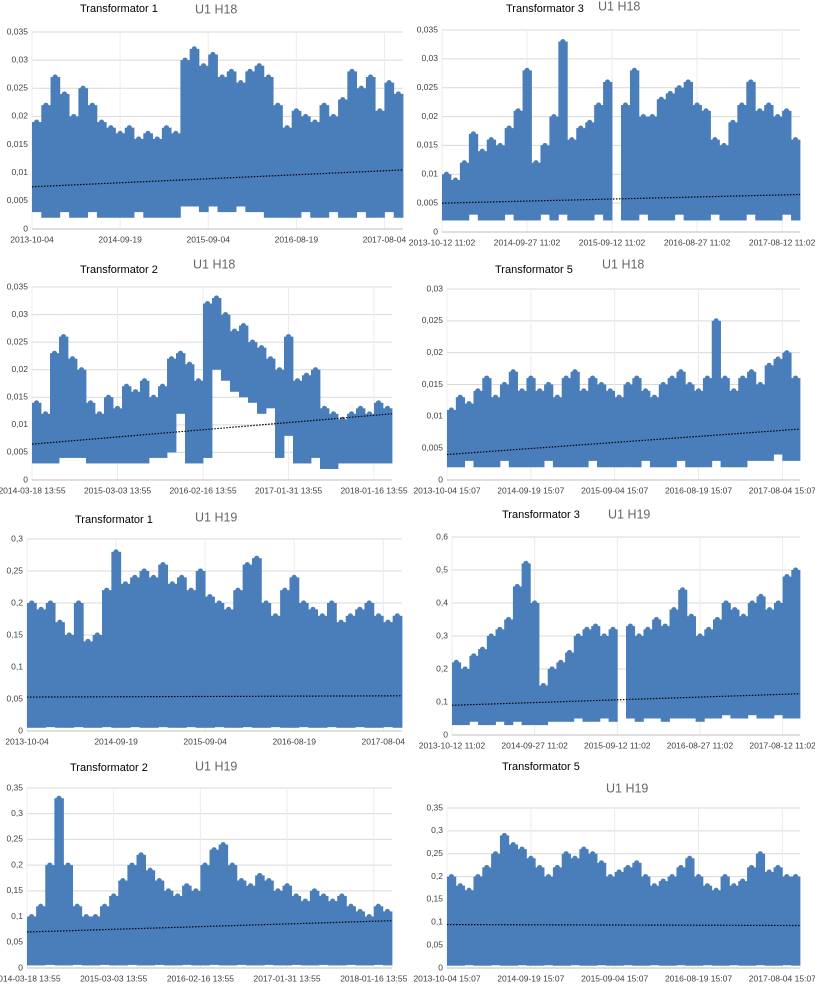  What do you see at coordinates (442, 536) in the screenshot?
I see `y-tick-label: 0,6` at bounding box center [442, 536].